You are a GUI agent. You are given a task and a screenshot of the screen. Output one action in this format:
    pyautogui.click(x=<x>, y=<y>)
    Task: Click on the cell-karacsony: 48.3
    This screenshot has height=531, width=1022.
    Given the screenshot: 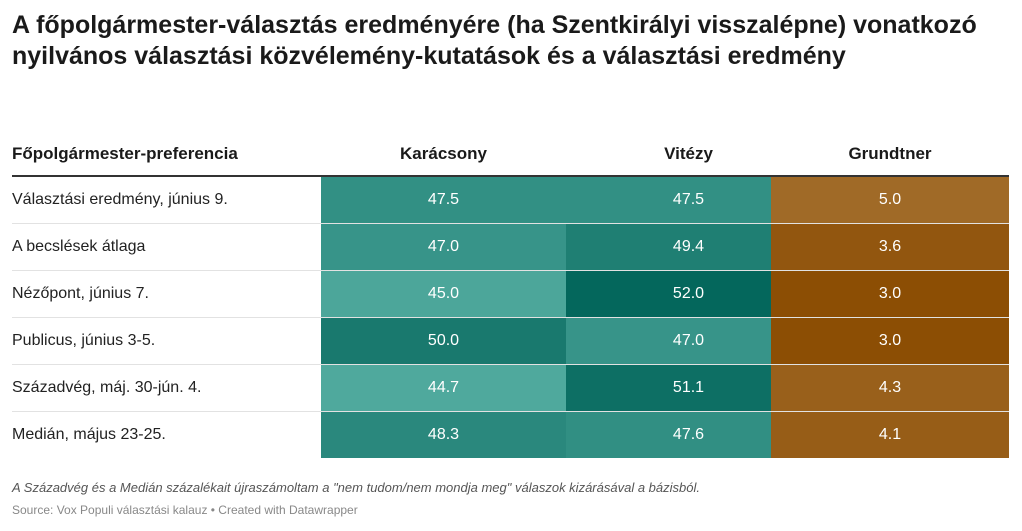 What is the action you would take?
    pyautogui.click(x=443, y=435)
    